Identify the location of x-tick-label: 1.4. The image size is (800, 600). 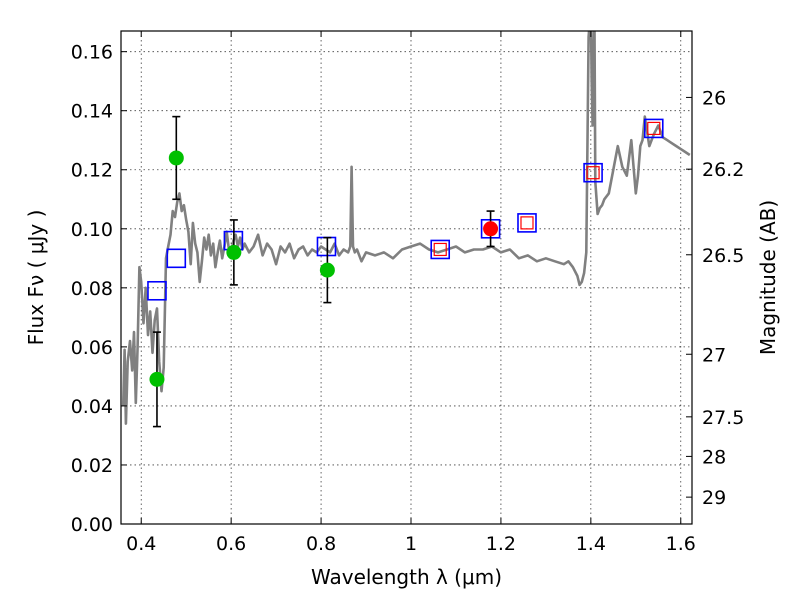
(591, 544).